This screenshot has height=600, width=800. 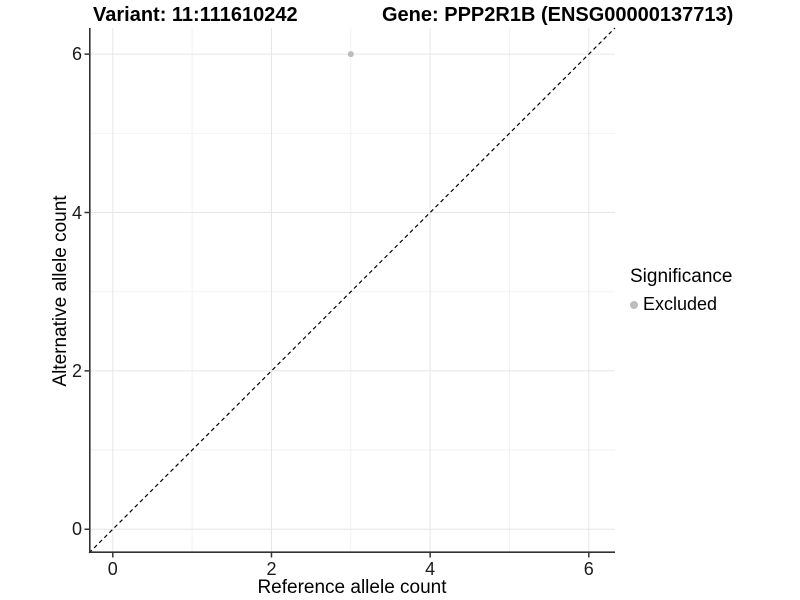 What do you see at coordinates (430, 569) in the screenshot?
I see `x-tick-label: 4` at bounding box center [430, 569].